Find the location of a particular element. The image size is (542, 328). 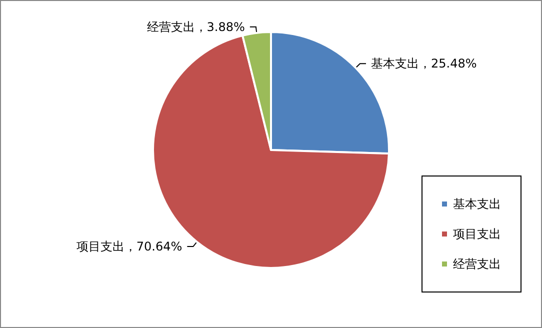

category-label: 基本支出，25.48% is located at coordinates (423, 63).